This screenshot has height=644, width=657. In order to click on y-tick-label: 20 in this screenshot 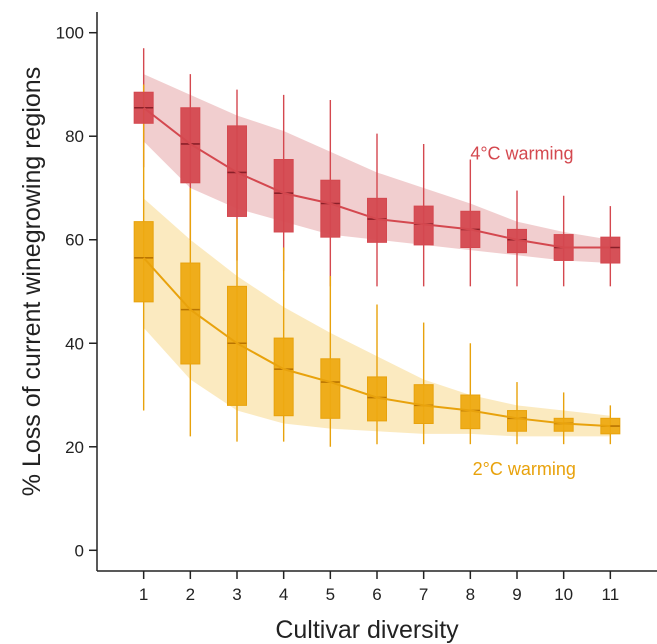, I will do `click(74, 447)`.